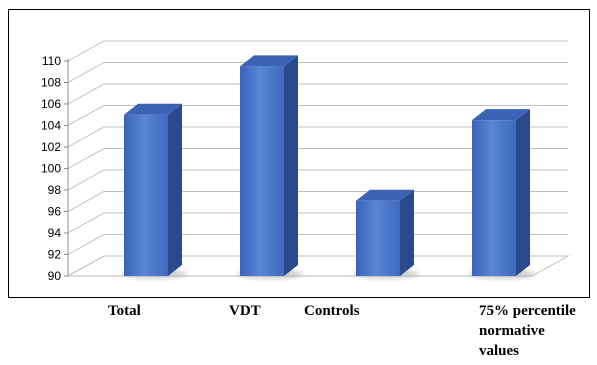 The image size is (597, 365). Describe the element at coordinates (55, 276) in the screenshot. I see `y-tick-label: 90` at that location.